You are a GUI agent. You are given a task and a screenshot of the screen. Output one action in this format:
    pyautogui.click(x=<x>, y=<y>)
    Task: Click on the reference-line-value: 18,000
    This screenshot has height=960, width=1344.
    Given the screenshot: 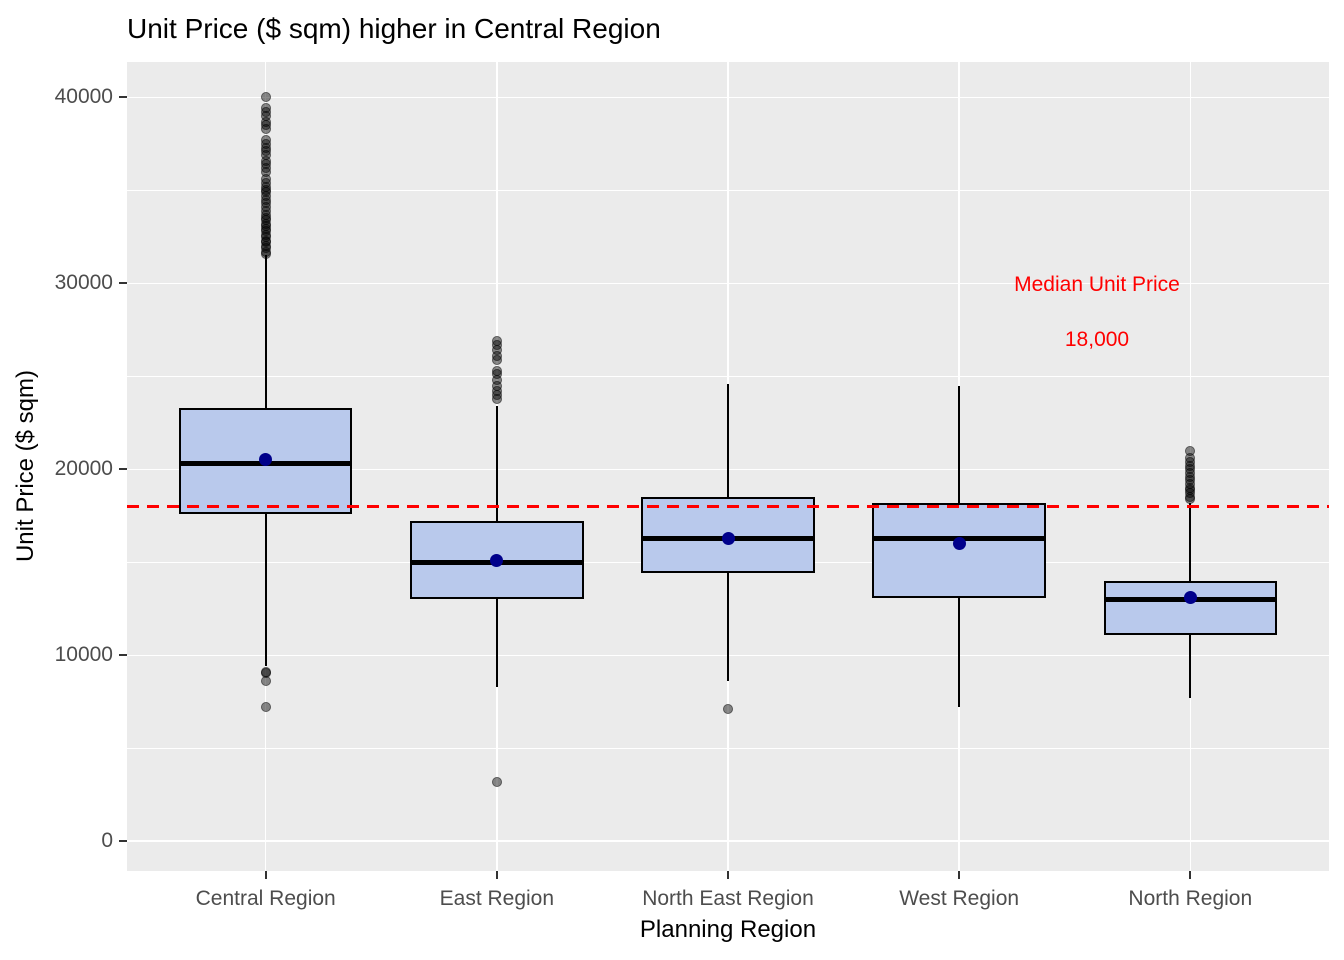 What is the action you would take?
    pyautogui.click(x=1097, y=339)
    